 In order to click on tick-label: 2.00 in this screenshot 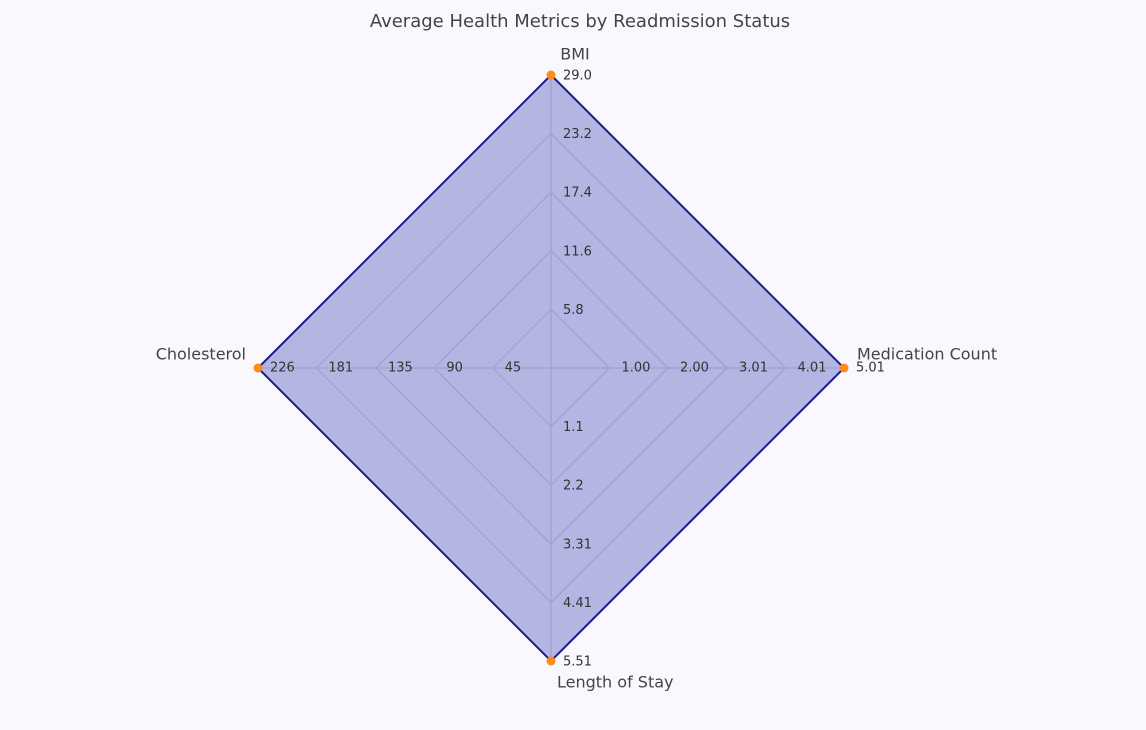, I will do `click(694, 368)`.